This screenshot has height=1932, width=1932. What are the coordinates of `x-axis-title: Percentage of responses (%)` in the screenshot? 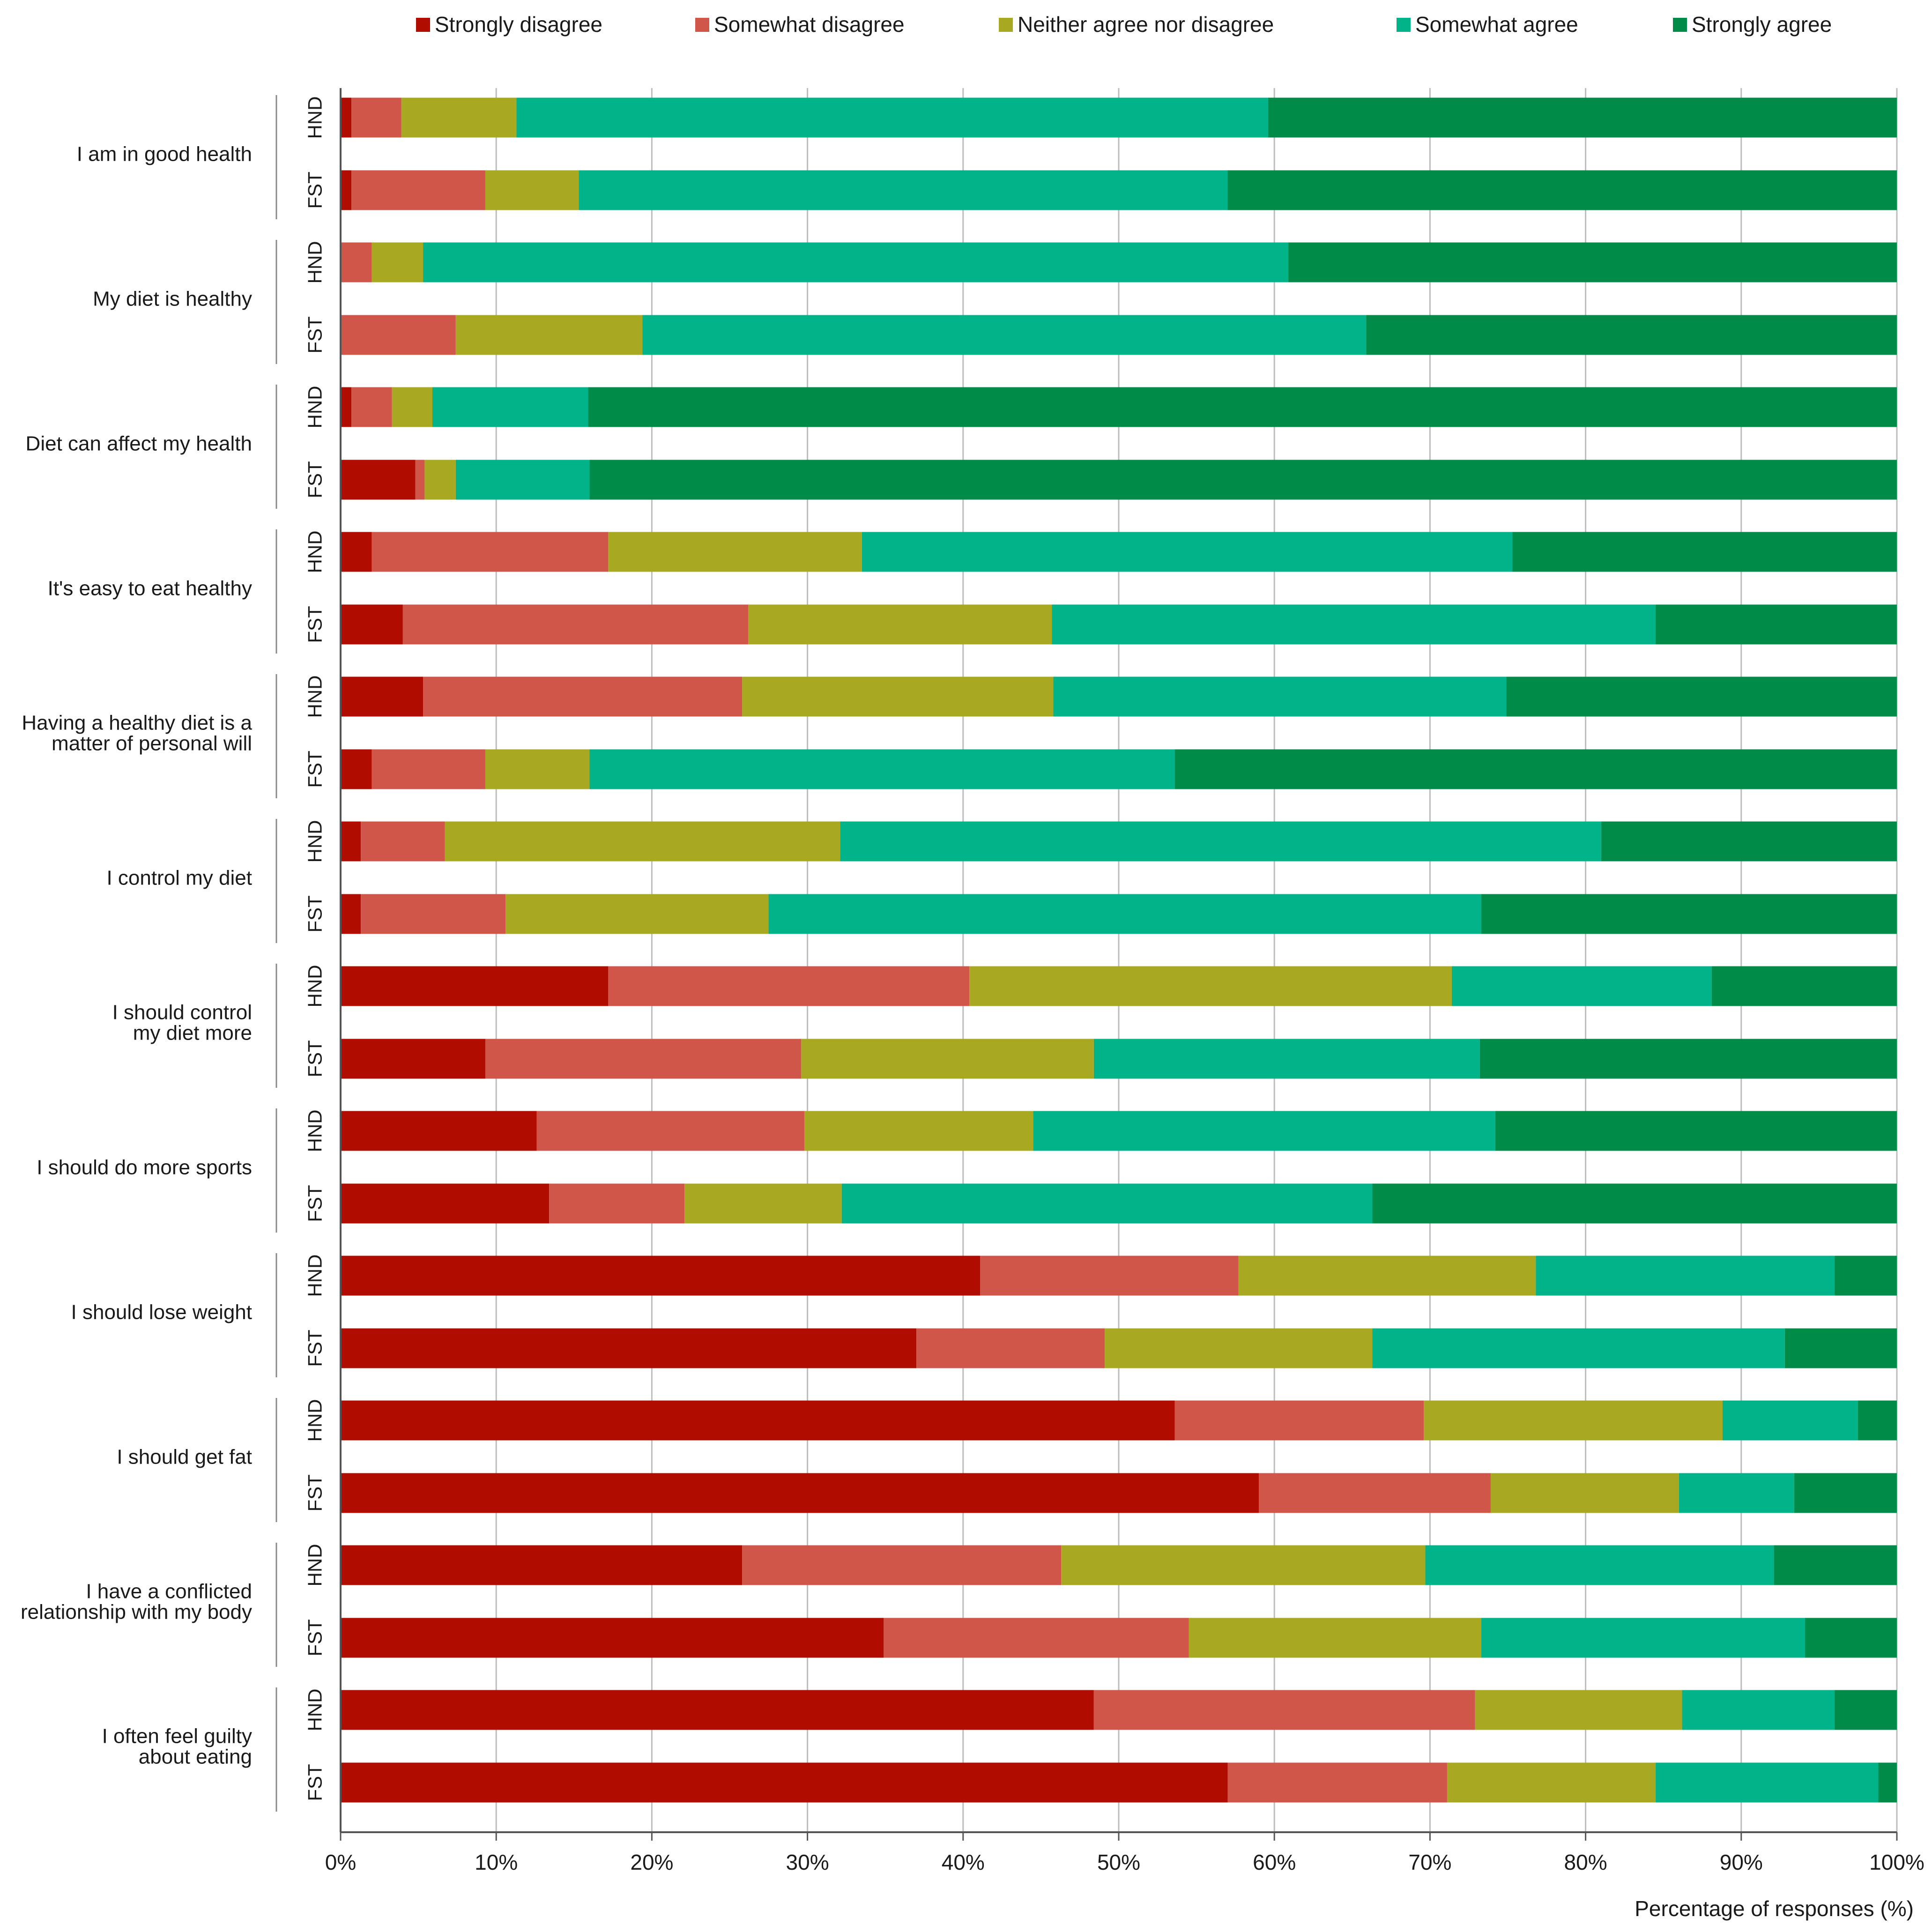 It's located at (1775, 1909).